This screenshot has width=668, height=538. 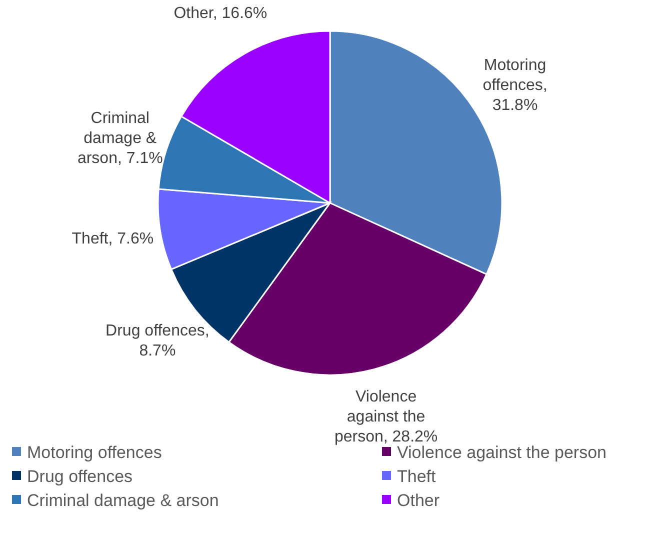 I want to click on legend-label: Criminal damage & arson, so click(x=123, y=500).